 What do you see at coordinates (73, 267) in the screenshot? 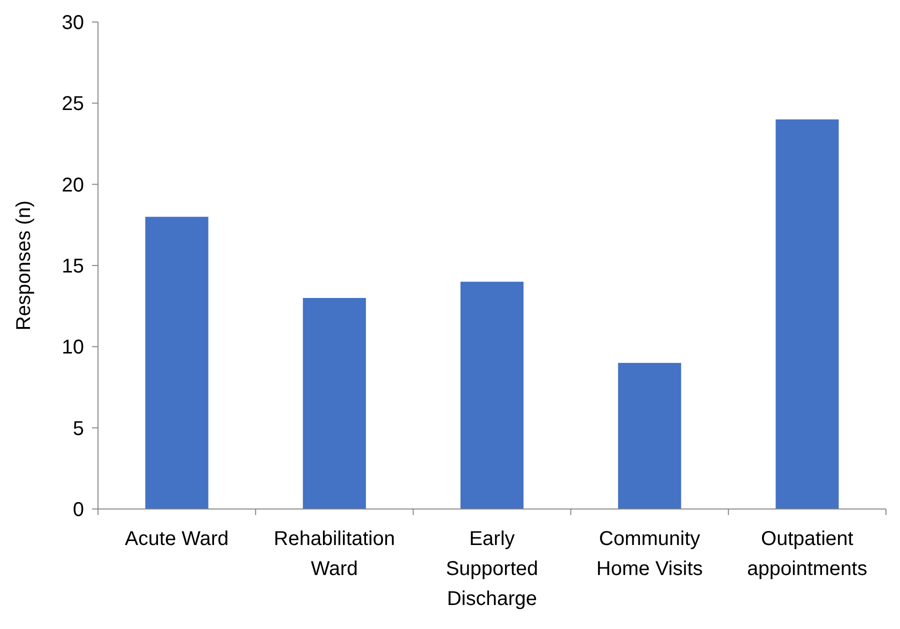
I see `y-tick-label: 15` at bounding box center [73, 267].